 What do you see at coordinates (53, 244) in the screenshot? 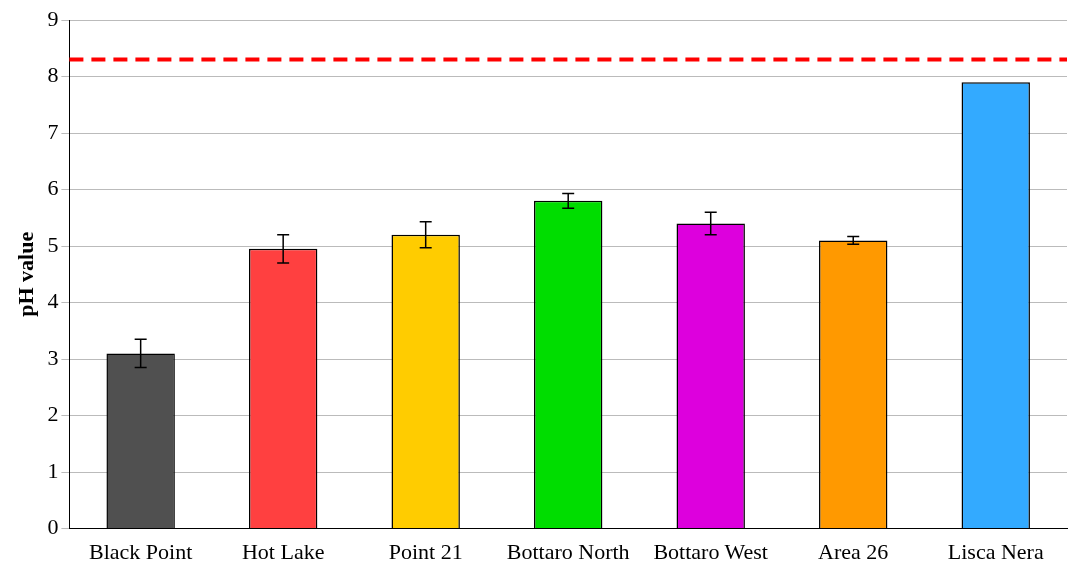
I see `y-tick-label: 5` at bounding box center [53, 244].